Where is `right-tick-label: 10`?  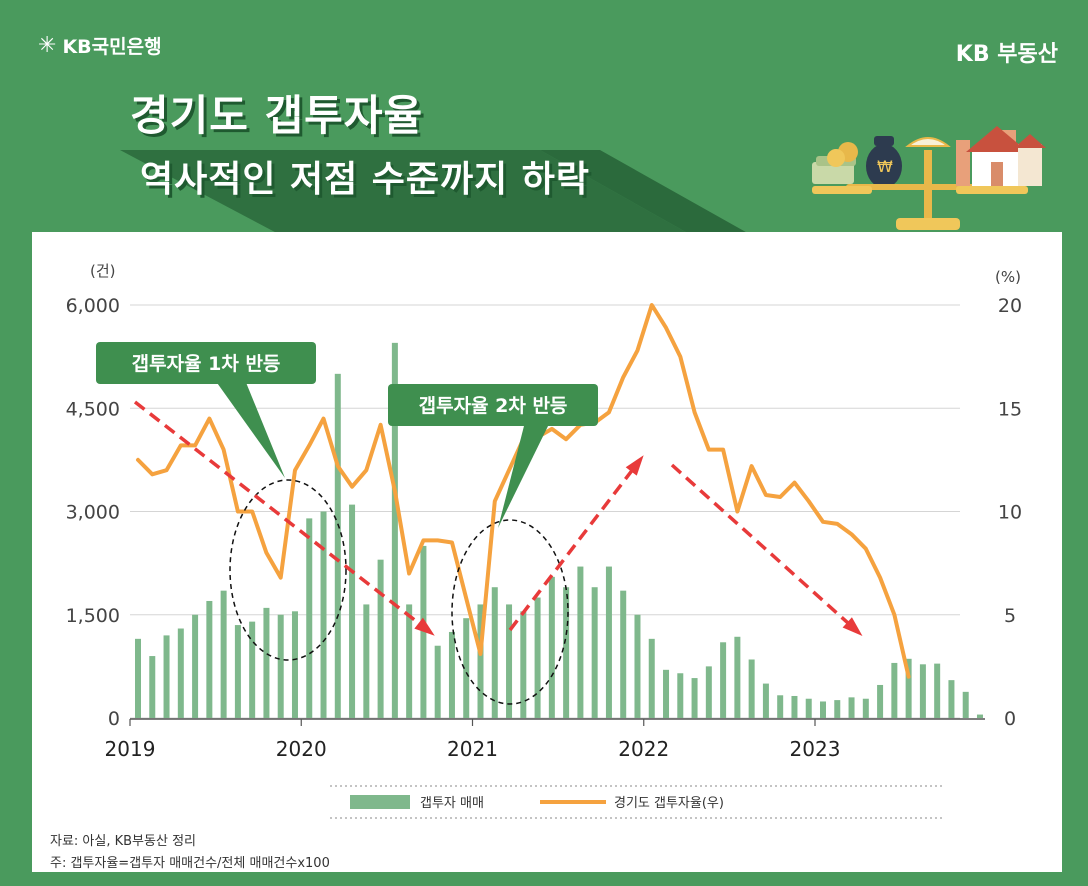
right-tick-label: 10 is located at coordinates (1010, 513).